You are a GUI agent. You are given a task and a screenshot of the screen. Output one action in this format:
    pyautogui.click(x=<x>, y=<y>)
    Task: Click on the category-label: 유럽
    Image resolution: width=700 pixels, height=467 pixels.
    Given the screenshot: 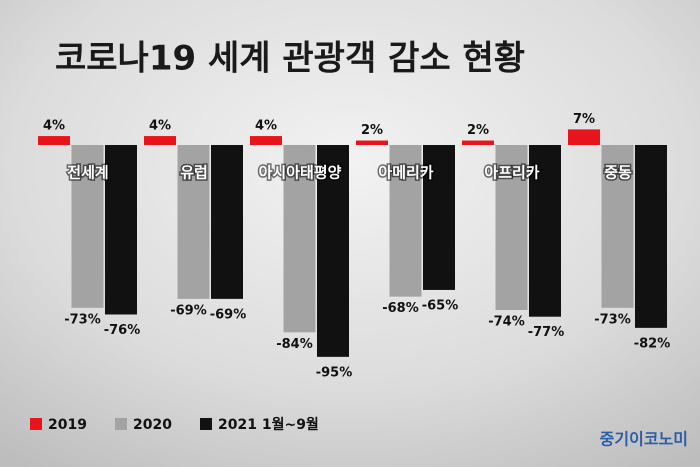 What is the action you would take?
    pyautogui.click(x=194, y=173)
    